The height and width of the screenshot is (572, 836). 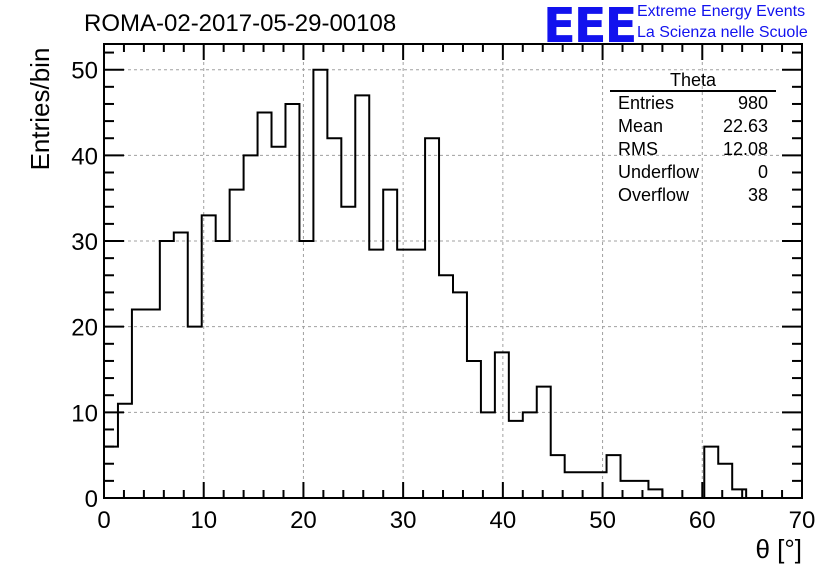 What do you see at coordinates (103, 520) in the screenshot?
I see `x-tick-label: 0` at bounding box center [103, 520].